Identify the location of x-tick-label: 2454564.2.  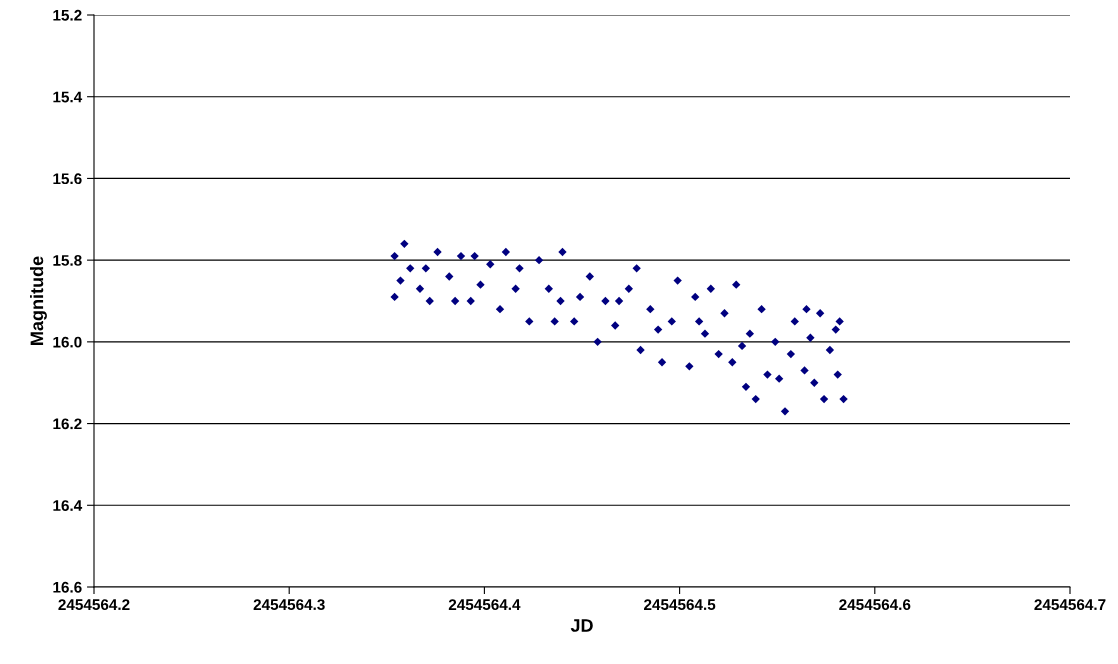
(94, 605).